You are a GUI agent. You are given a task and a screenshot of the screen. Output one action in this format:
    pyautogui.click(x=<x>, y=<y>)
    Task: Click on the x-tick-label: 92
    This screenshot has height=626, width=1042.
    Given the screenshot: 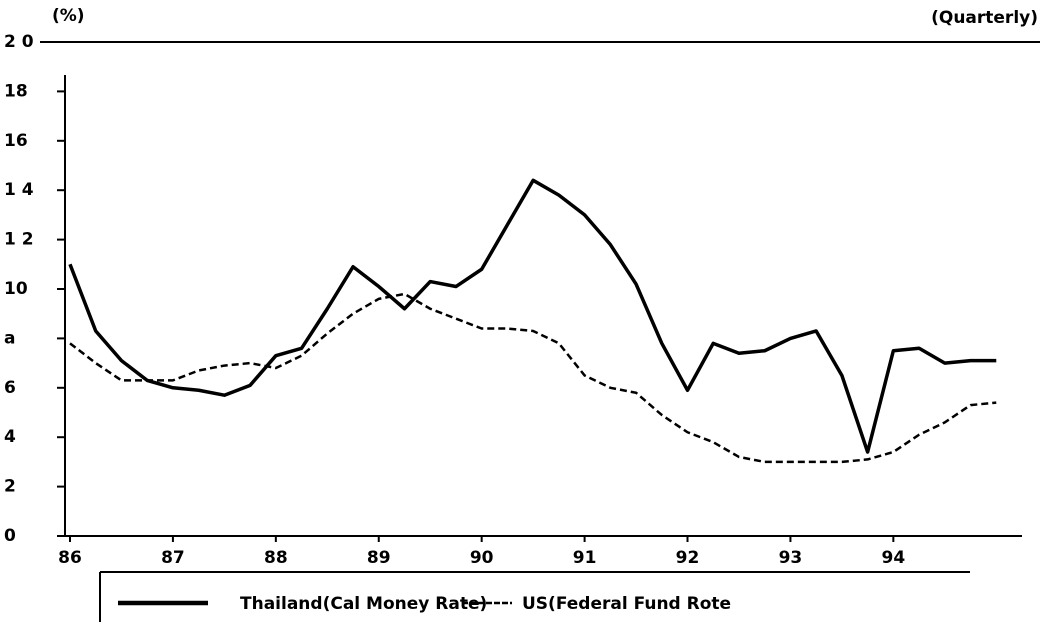 What is the action you would take?
    pyautogui.click(x=688, y=558)
    